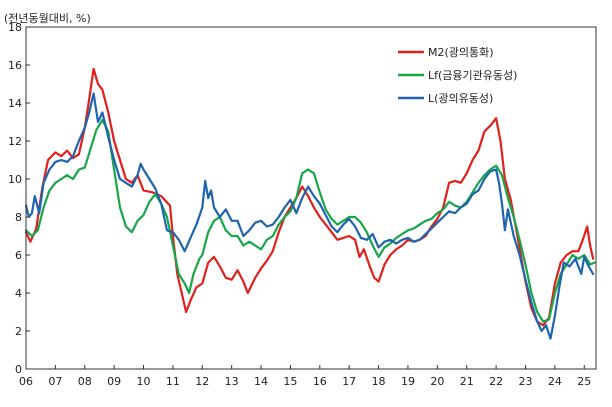 Image resolution: width=612 pixels, height=407 pixels. Describe the element at coordinates (15, 65) in the screenshot. I see `y-tick-label: 16` at that location.